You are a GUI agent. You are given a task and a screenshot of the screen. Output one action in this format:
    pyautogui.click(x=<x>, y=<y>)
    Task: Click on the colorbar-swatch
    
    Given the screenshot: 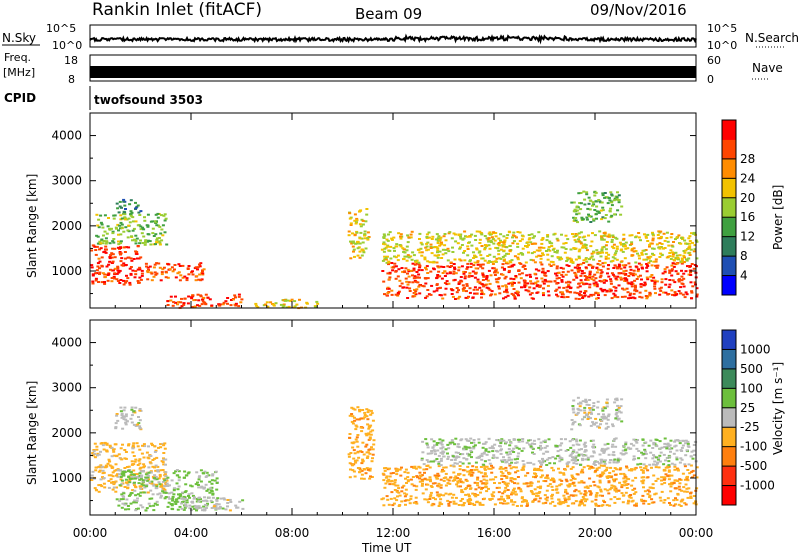 What is the action you would take?
    pyautogui.click(x=729, y=398)
    